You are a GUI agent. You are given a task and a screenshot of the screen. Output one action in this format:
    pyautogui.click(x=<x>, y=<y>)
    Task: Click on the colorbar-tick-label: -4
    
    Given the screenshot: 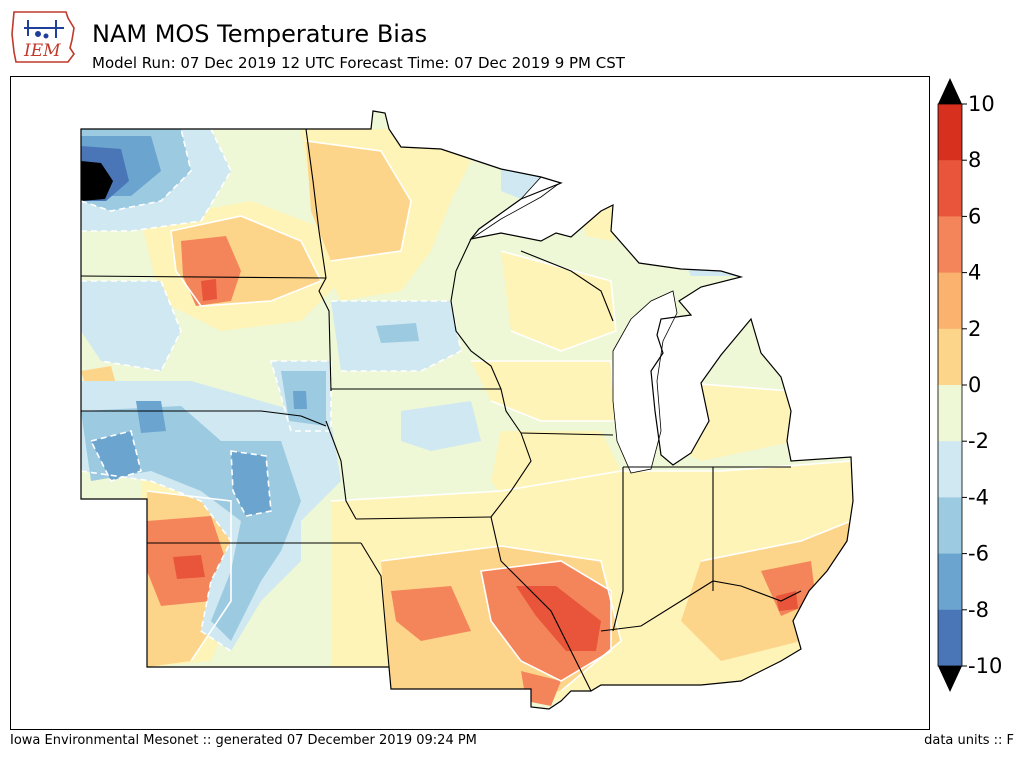 What is the action you would take?
    pyautogui.click(x=978, y=497)
    